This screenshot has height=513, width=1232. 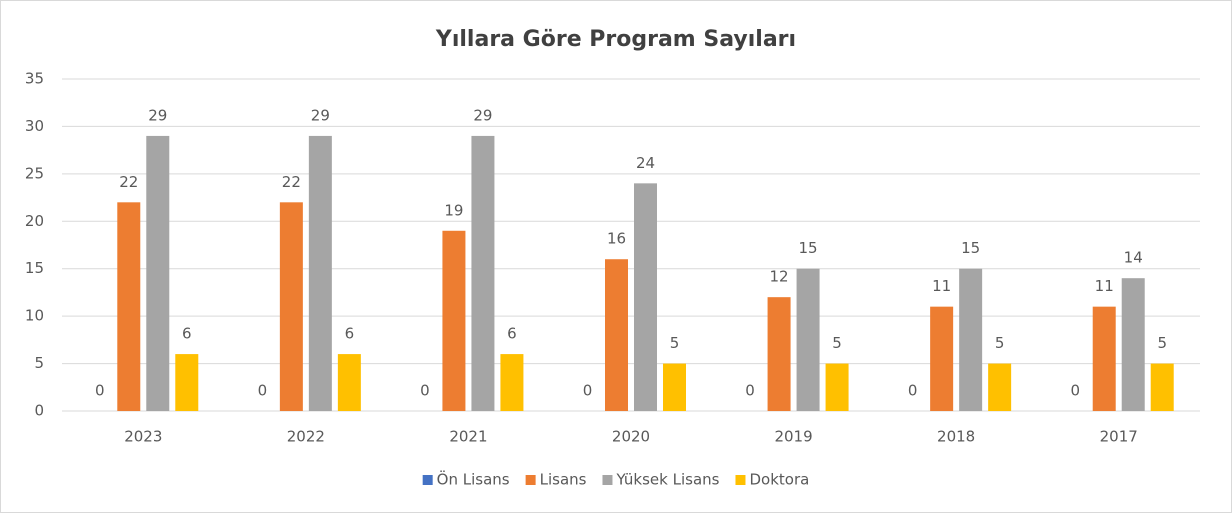 I want to click on chart-title: Yıllara Göre Program Sayıları, so click(x=615, y=39).